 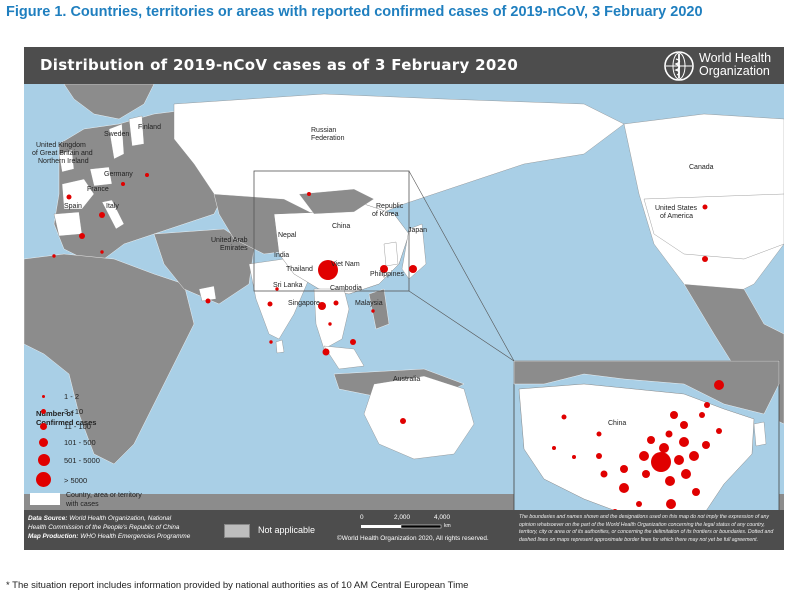 I want to click on germany-shape, so click(x=101, y=176).